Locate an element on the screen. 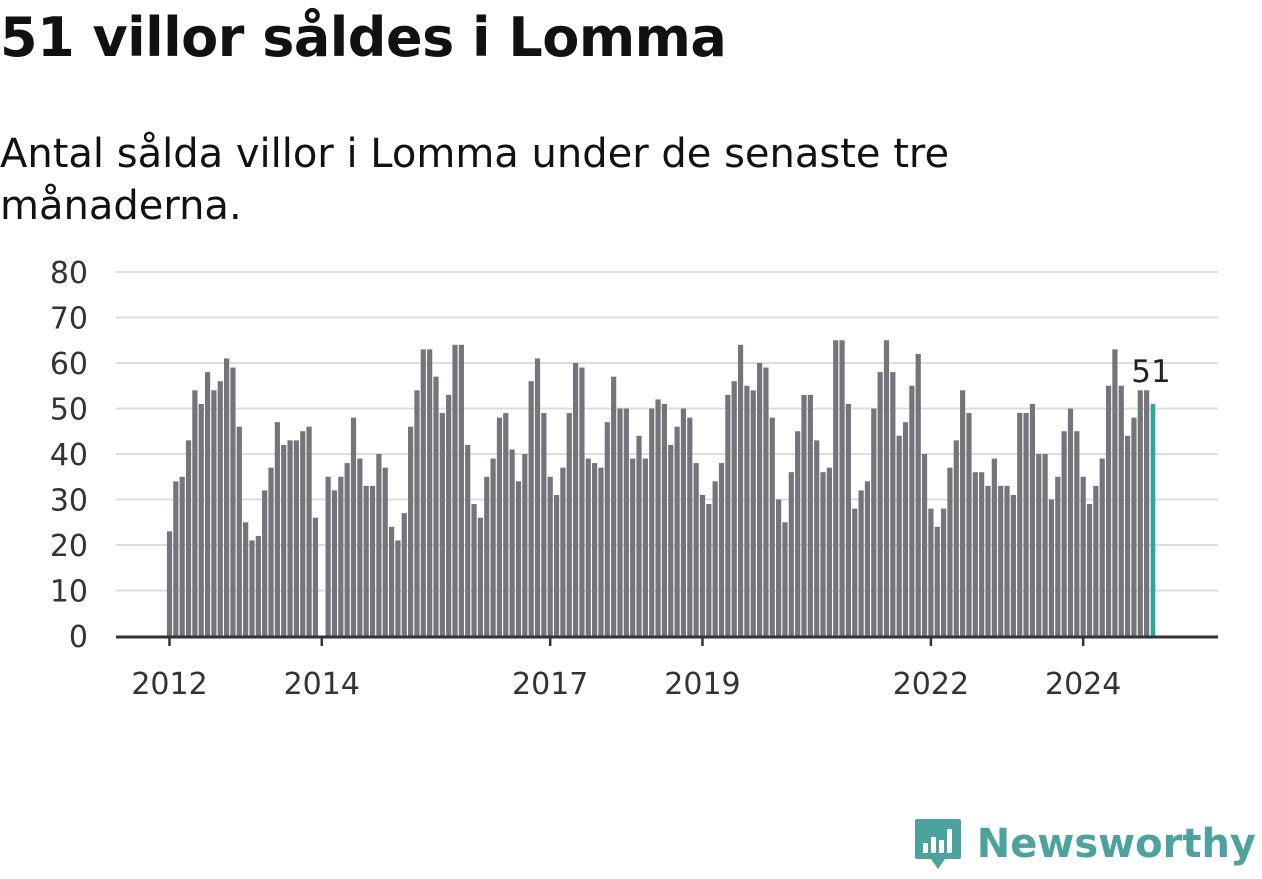 The width and height of the screenshot is (1262, 879). x-tick-label: 2017 is located at coordinates (550, 684).